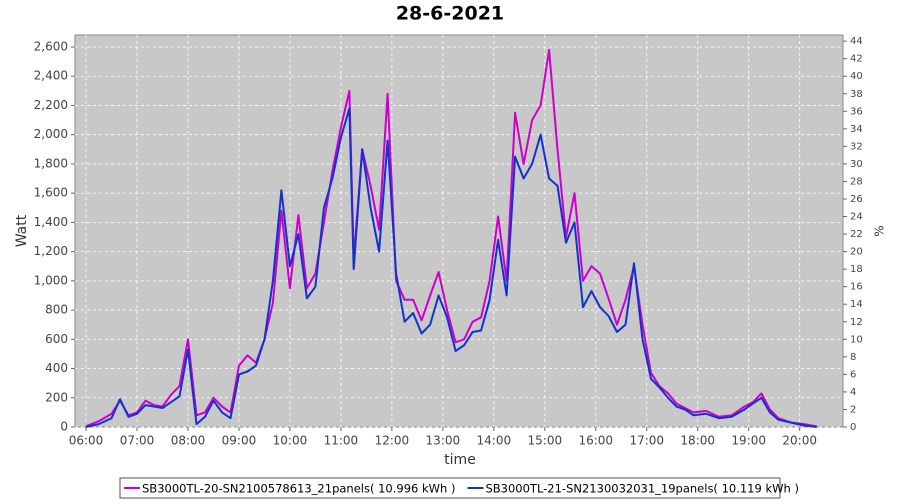 This screenshot has height=504, width=900. Describe the element at coordinates (51, 134) in the screenshot. I see `y-tick-label: 2,000` at that location.